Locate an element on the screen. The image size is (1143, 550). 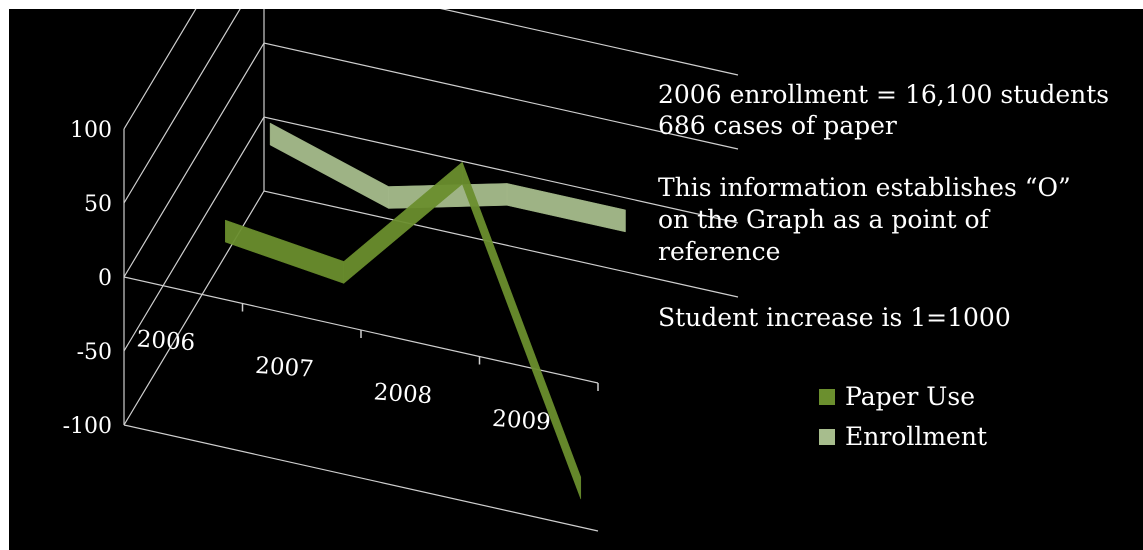
category-label: 2009 is located at coordinates (521, 421).